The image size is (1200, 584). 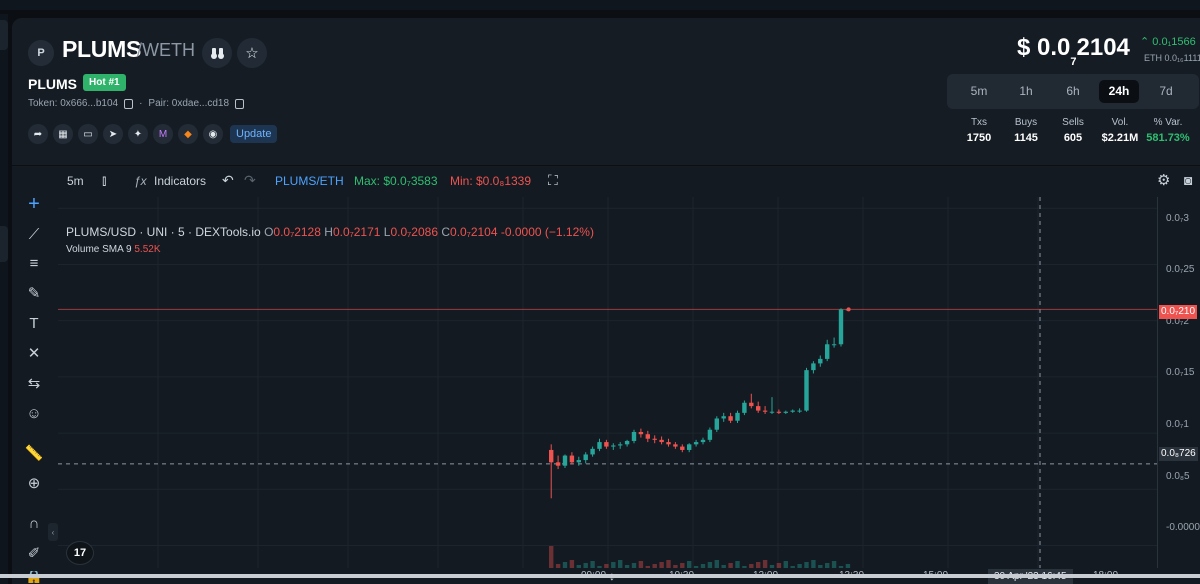 What do you see at coordinates (80, 553) in the screenshot?
I see `tradingview-logo: 17` at bounding box center [80, 553].